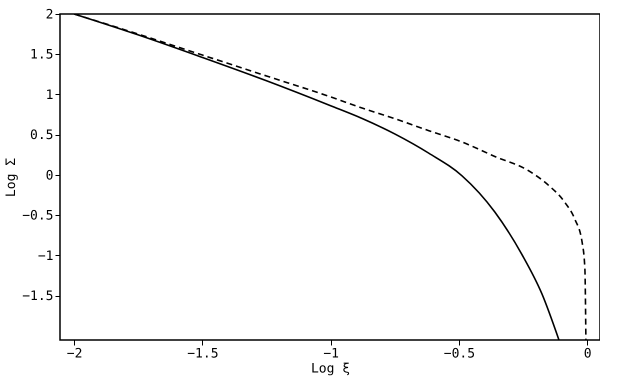 This screenshot has width=617, height=377. Describe the element at coordinates (588, 354) in the screenshot. I see `x-tick-label: 0` at that location.